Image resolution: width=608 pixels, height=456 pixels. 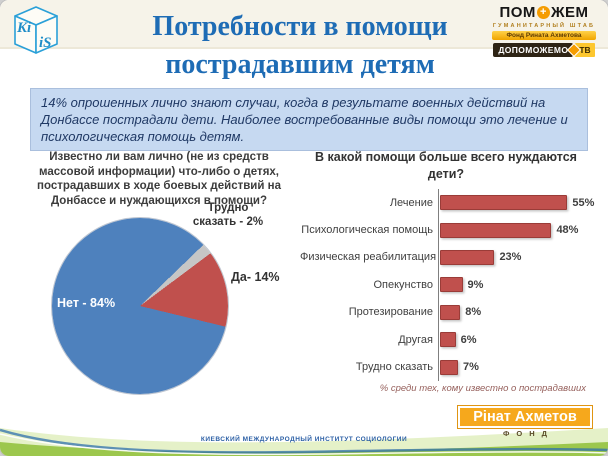 I want to click on bar-value-label: 48%, so click(x=567, y=230).